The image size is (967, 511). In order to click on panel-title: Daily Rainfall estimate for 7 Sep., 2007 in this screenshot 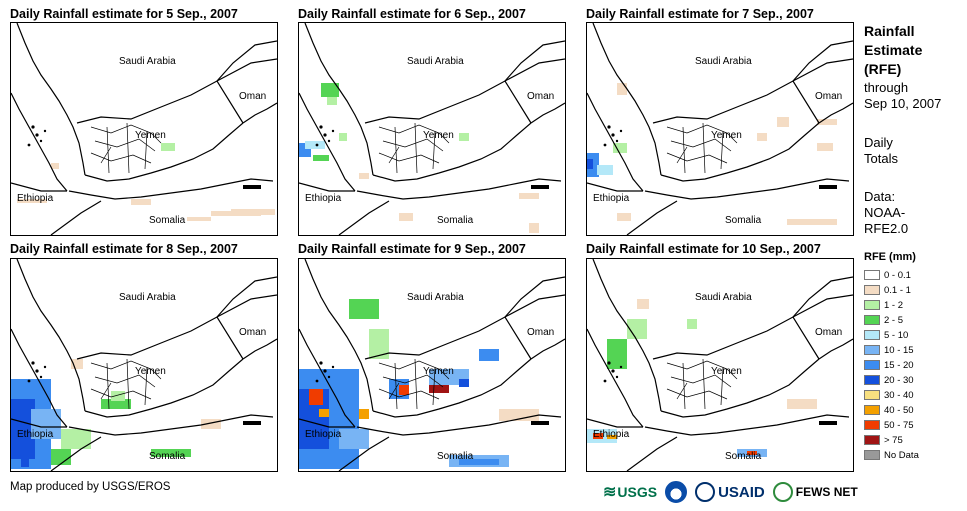, I will do `click(700, 14)`.